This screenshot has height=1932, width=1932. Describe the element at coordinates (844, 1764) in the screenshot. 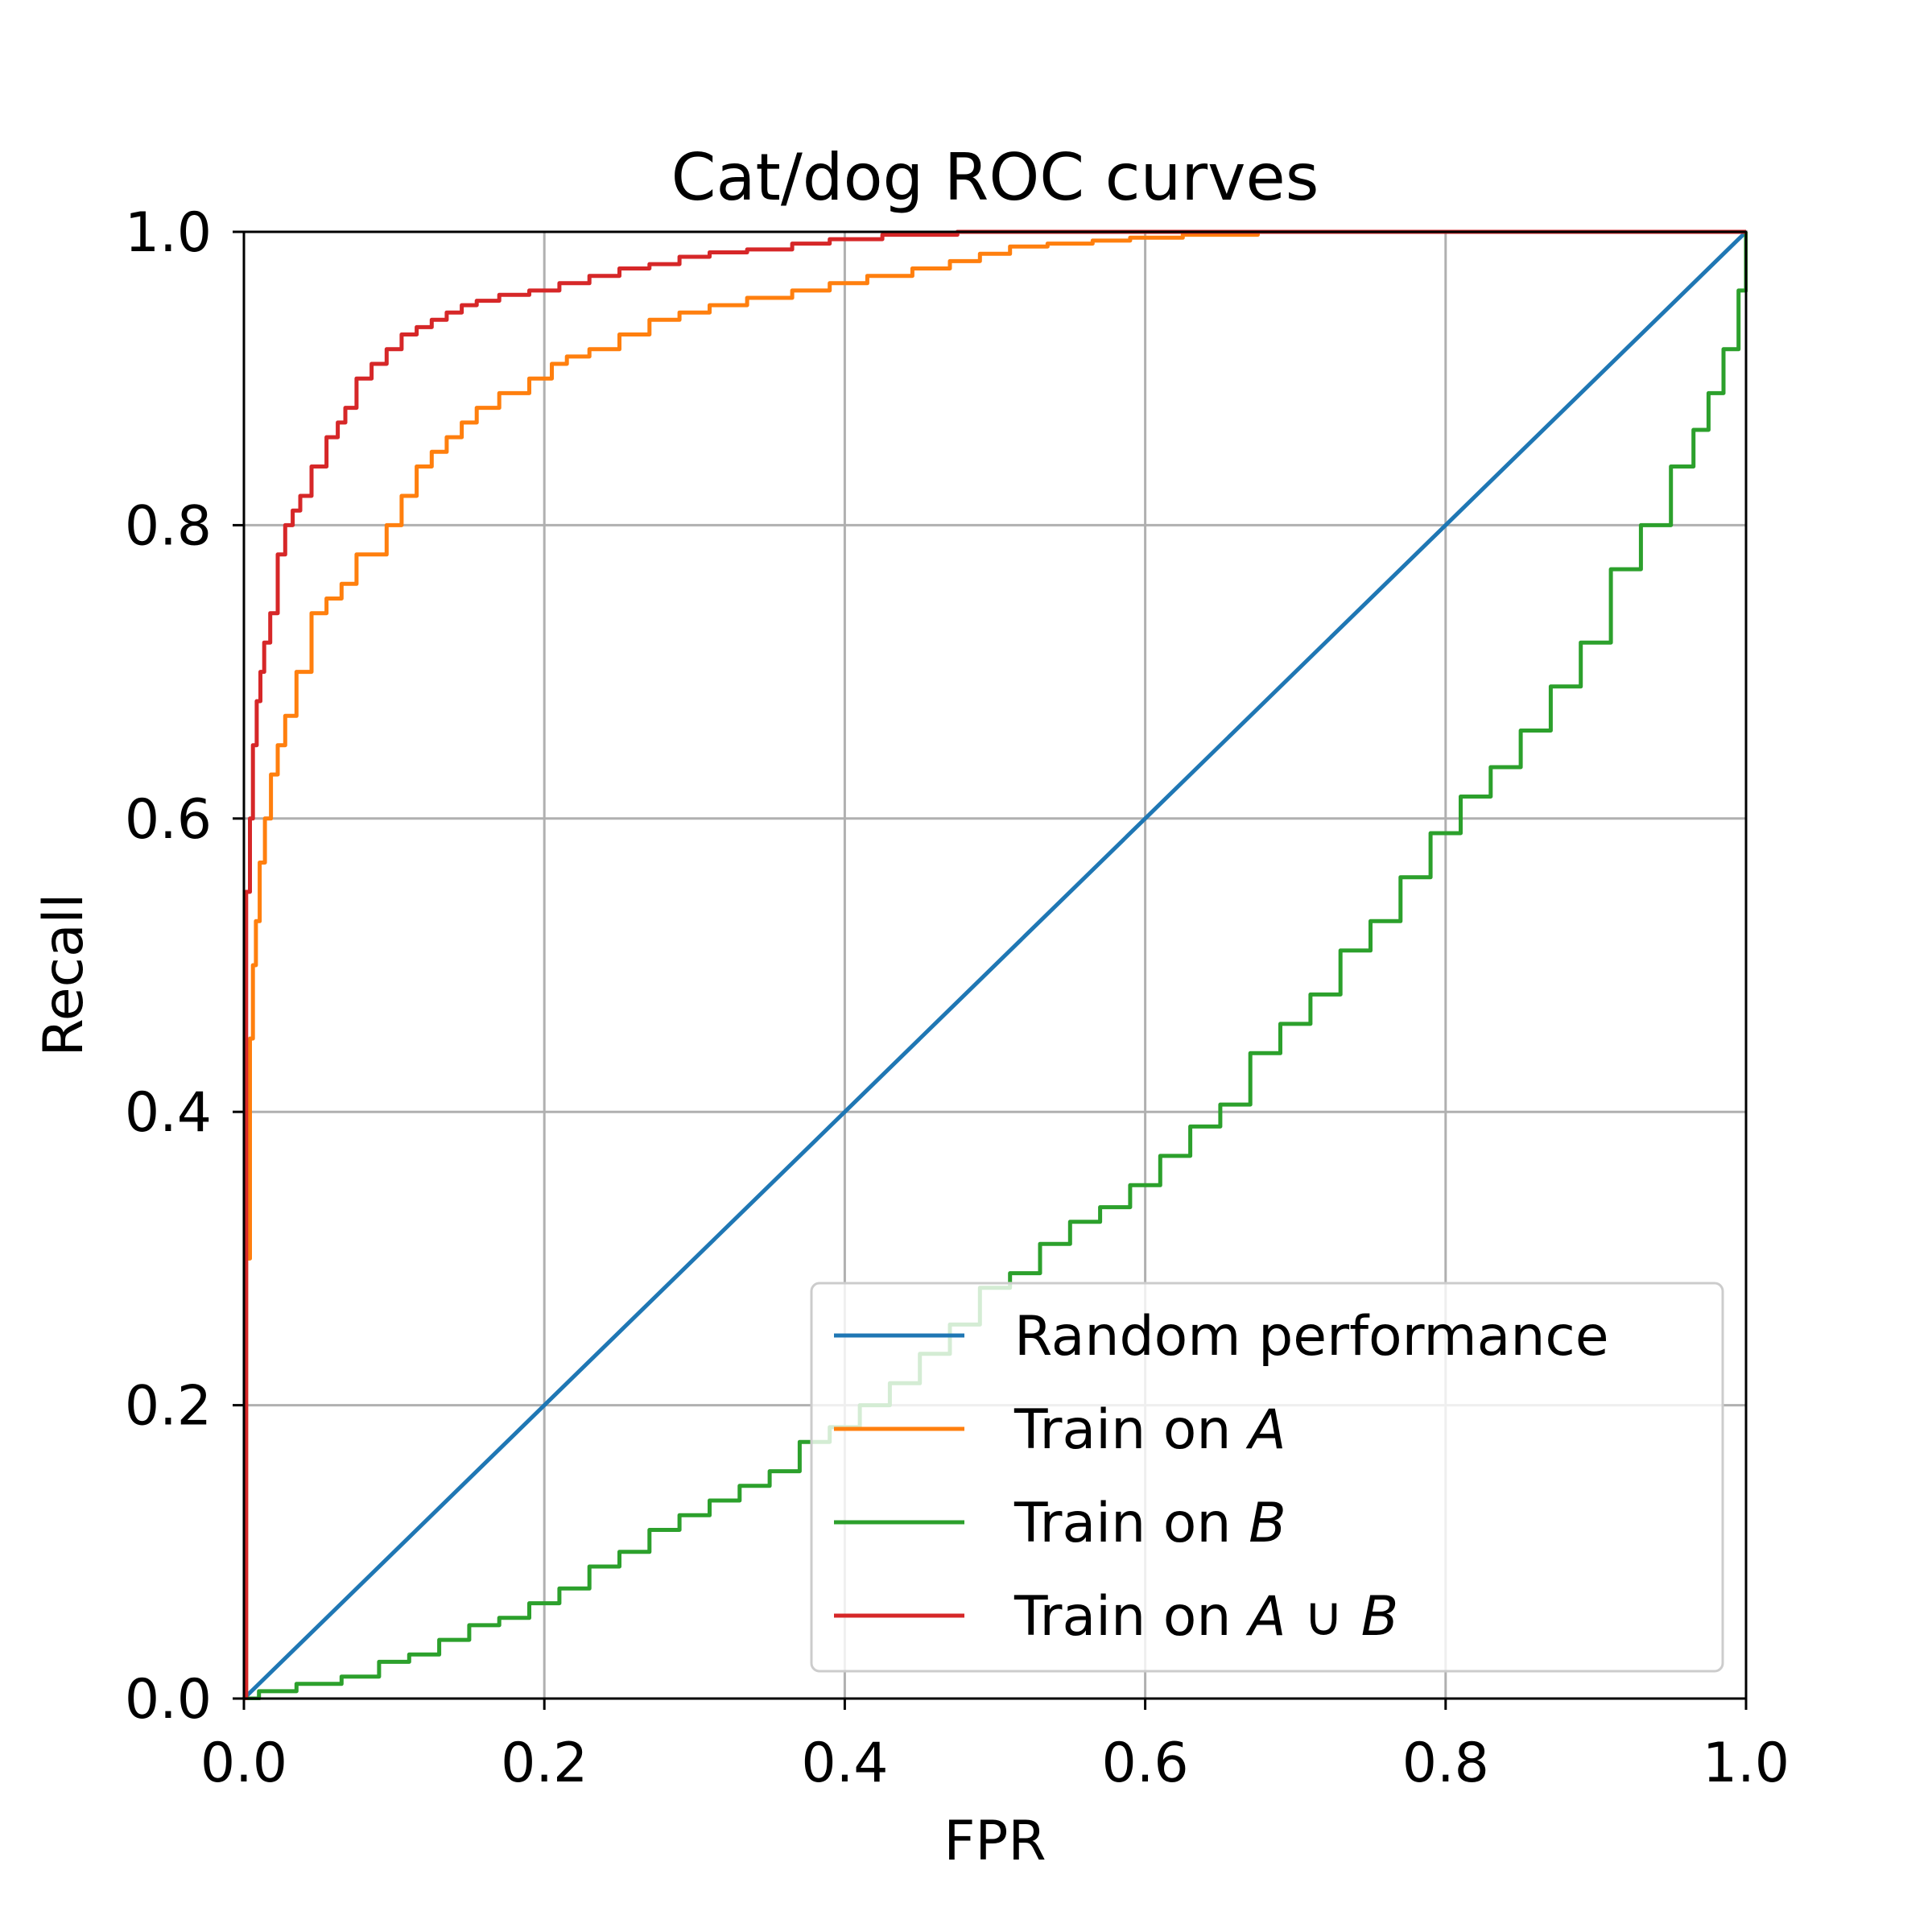

I see `x-tick-label: 0.4` at that location.